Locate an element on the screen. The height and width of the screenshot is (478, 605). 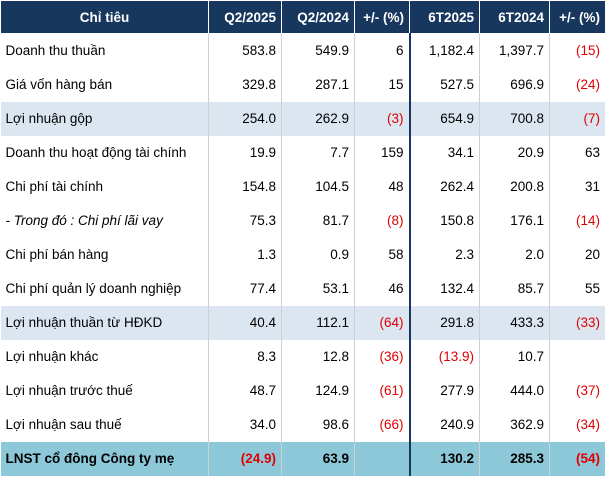
change-quarter-pct: (36) is located at coordinates (382, 356).